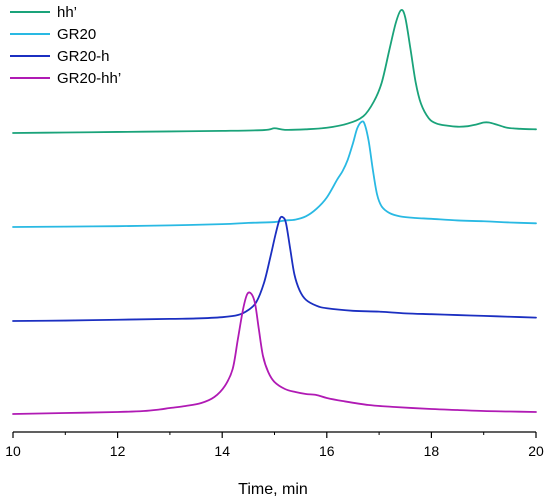 The height and width of the screenshot is (502, 550). What do you see at coordinates (67, 12) in the screenshot?
I see `legend-label-0: hh’` at bounding box center [67, 12].